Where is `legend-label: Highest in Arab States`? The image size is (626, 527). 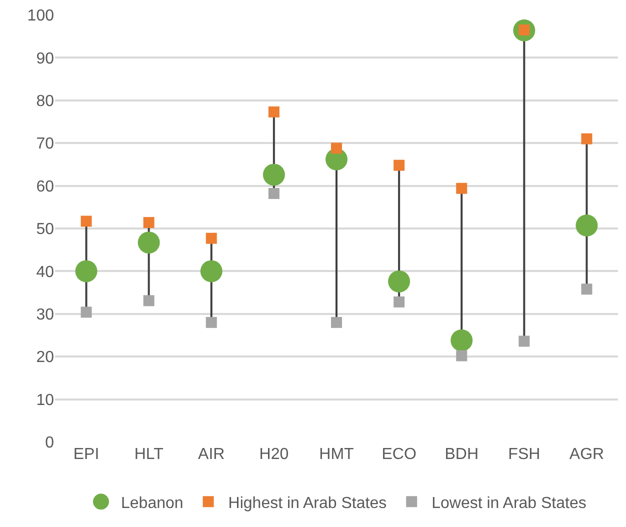
legend-label: Highest in Arab States is located at coordinates (307, 503).